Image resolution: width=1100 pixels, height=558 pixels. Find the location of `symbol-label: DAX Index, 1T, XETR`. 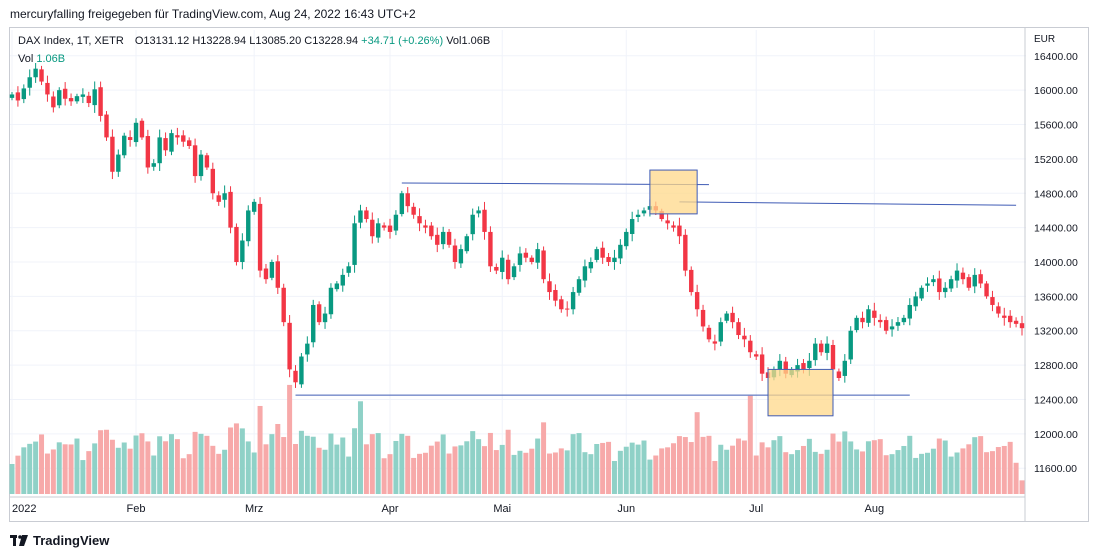

symbol-label: DAX Index, 1T, XETR is located at coordinates (71, 41).